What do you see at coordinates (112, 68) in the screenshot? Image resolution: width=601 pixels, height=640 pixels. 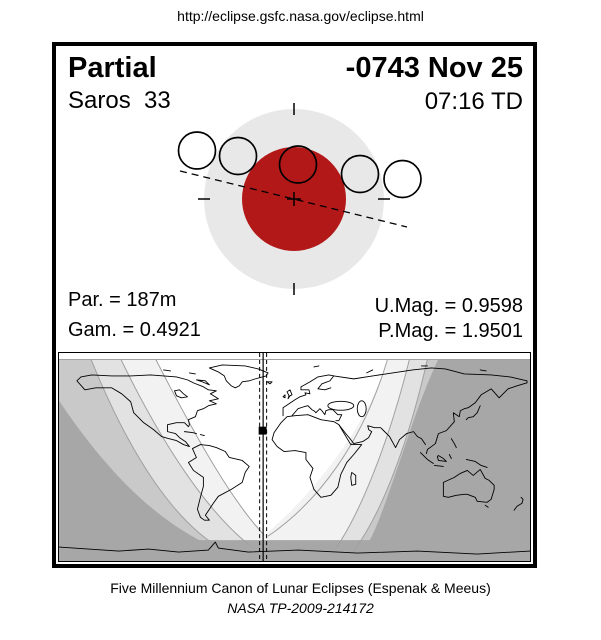 I see `eclipse-type-label: Partial` at bounding box center [112, 68].